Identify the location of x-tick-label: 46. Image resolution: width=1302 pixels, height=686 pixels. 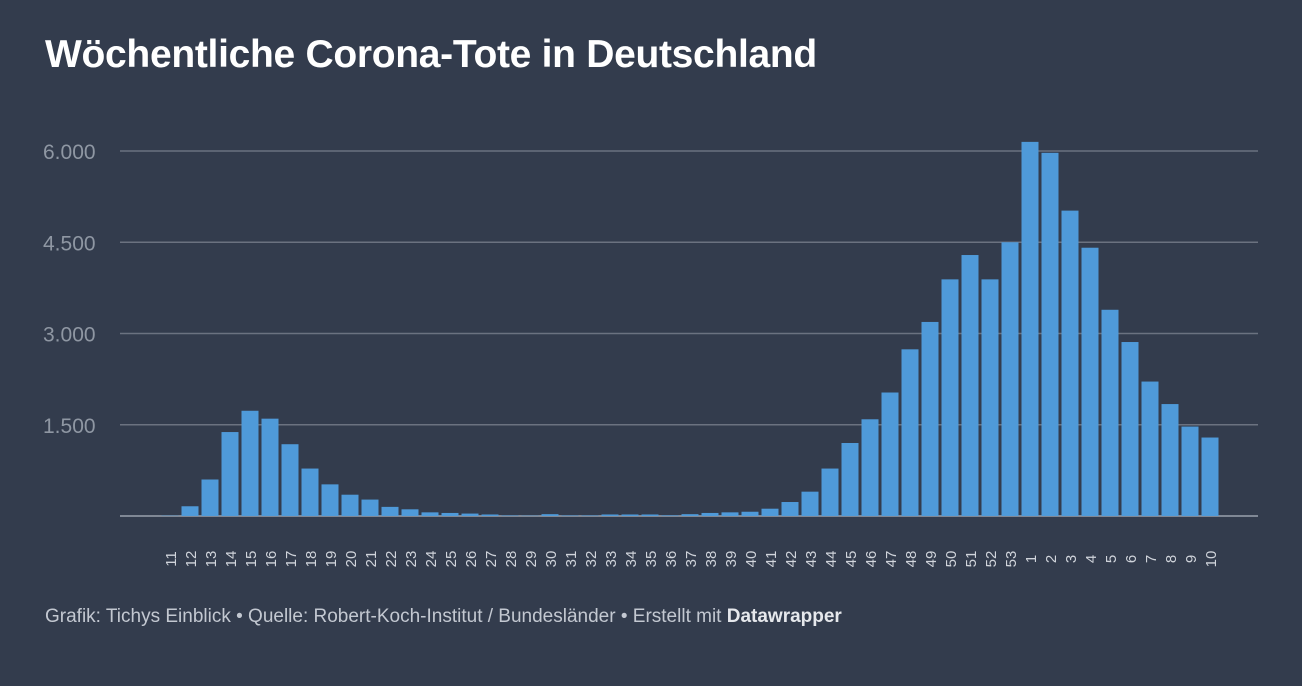
(871, 559).